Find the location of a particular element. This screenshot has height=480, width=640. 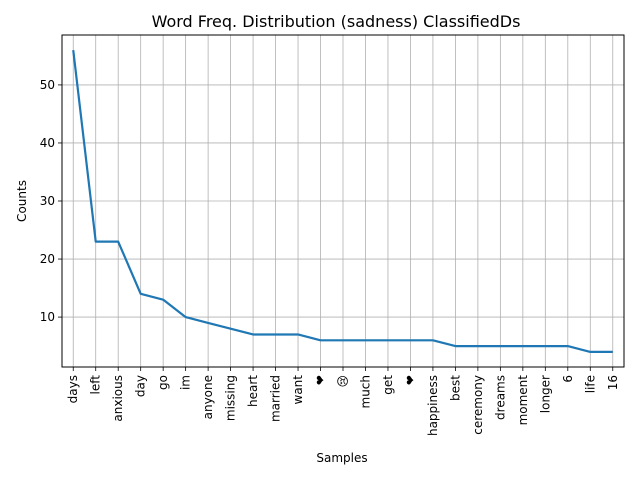

y-tick-label: 40 is located at coordinates (47, 143).